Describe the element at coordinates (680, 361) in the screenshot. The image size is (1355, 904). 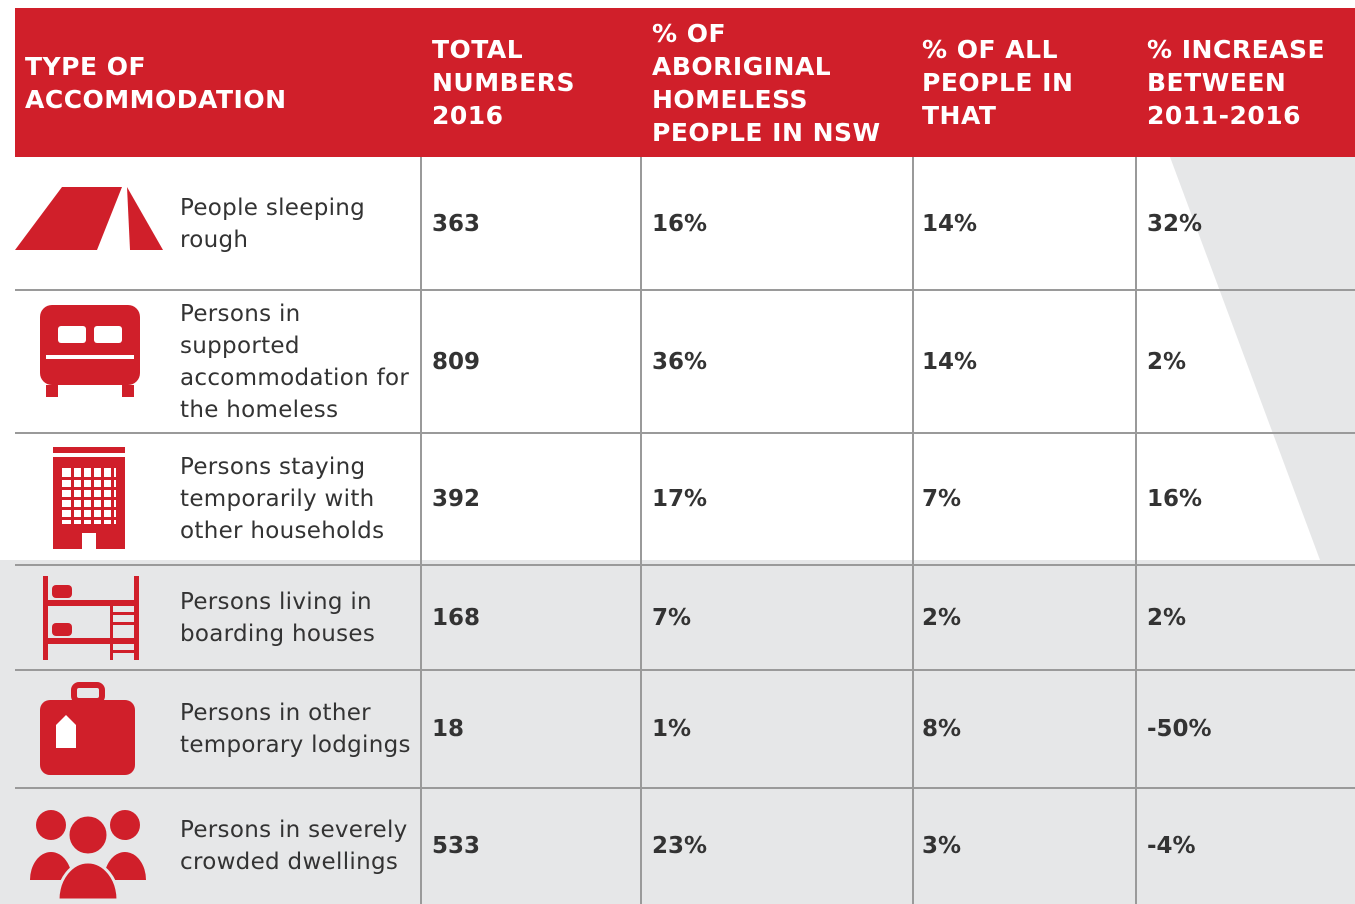
I see `cell-value: 36%` at that location.